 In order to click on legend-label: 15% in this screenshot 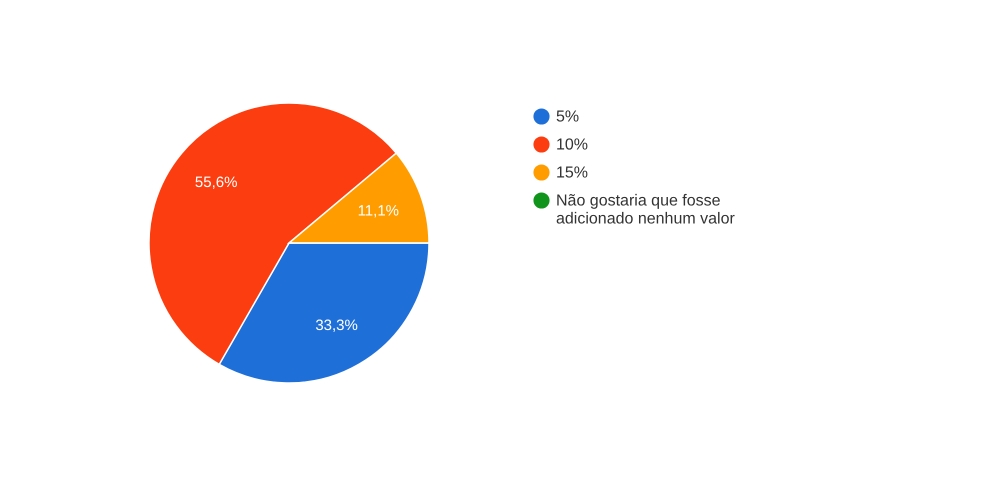, I will do `click(572, 173)`.